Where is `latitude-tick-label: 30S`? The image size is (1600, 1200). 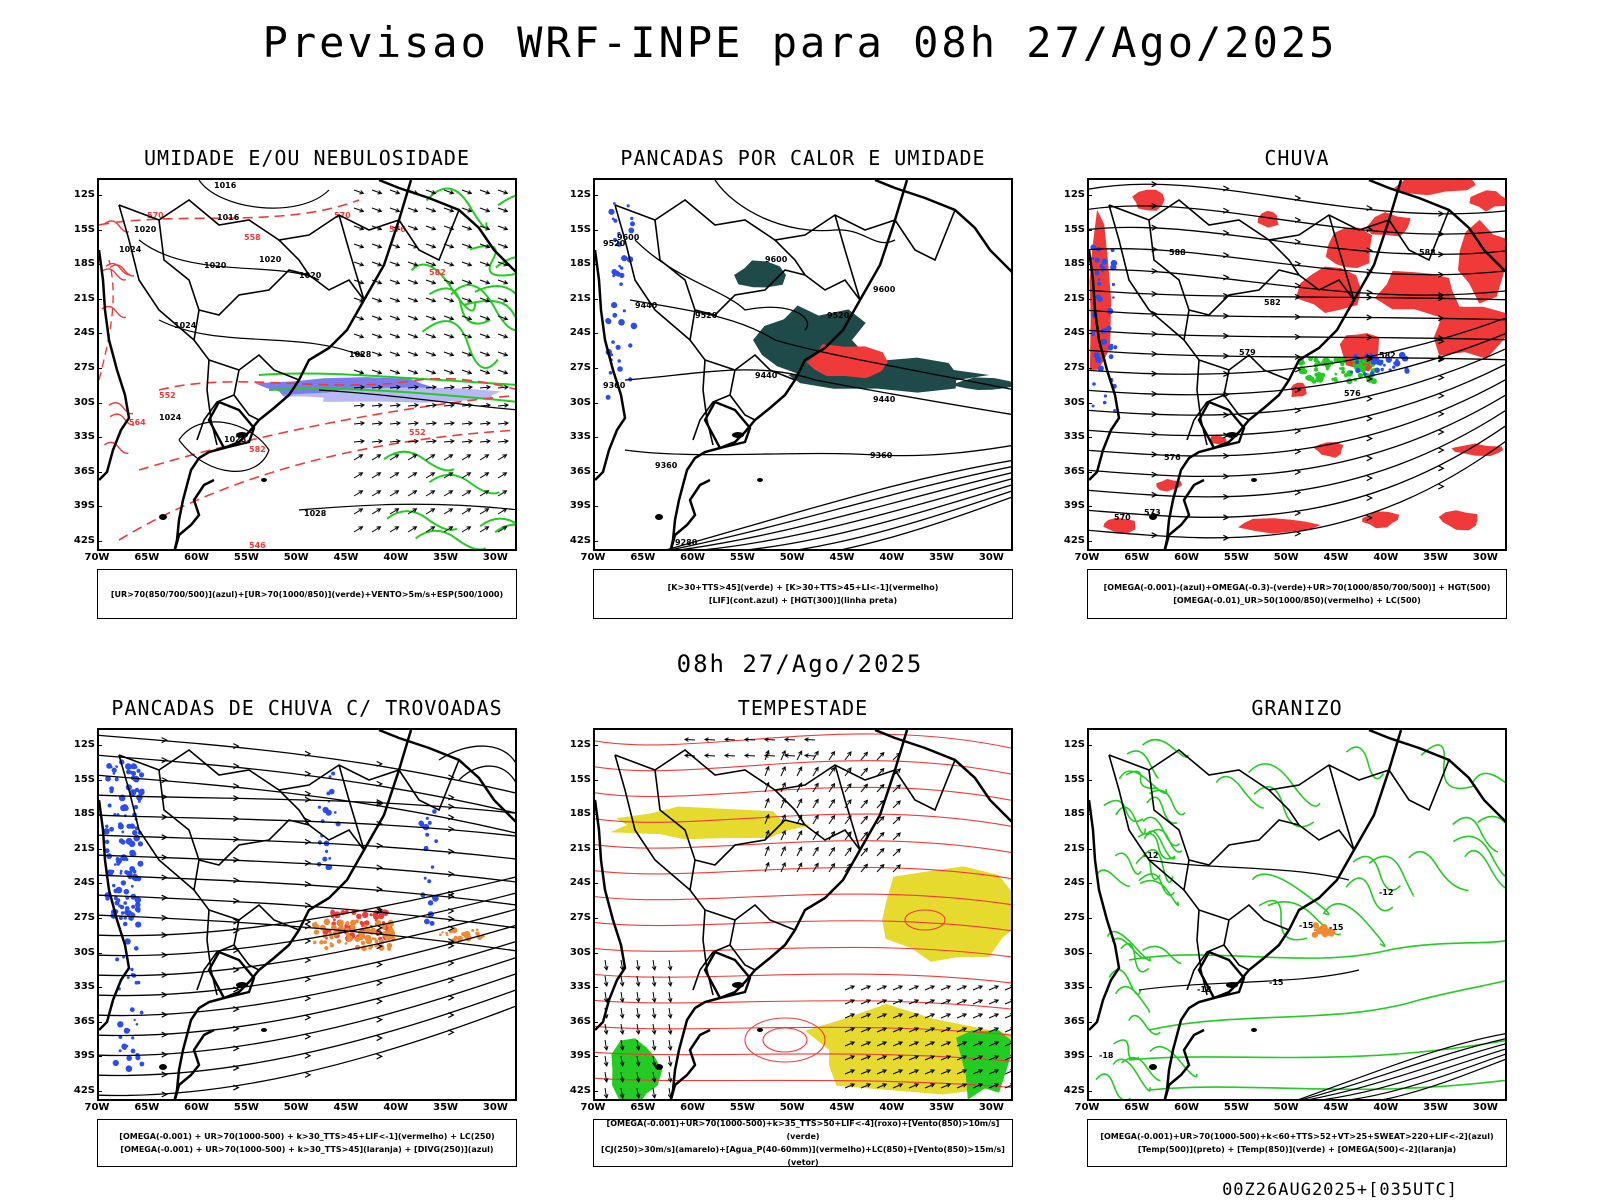
latitude-tick-label: 30S is located at coordinates (84, 402).